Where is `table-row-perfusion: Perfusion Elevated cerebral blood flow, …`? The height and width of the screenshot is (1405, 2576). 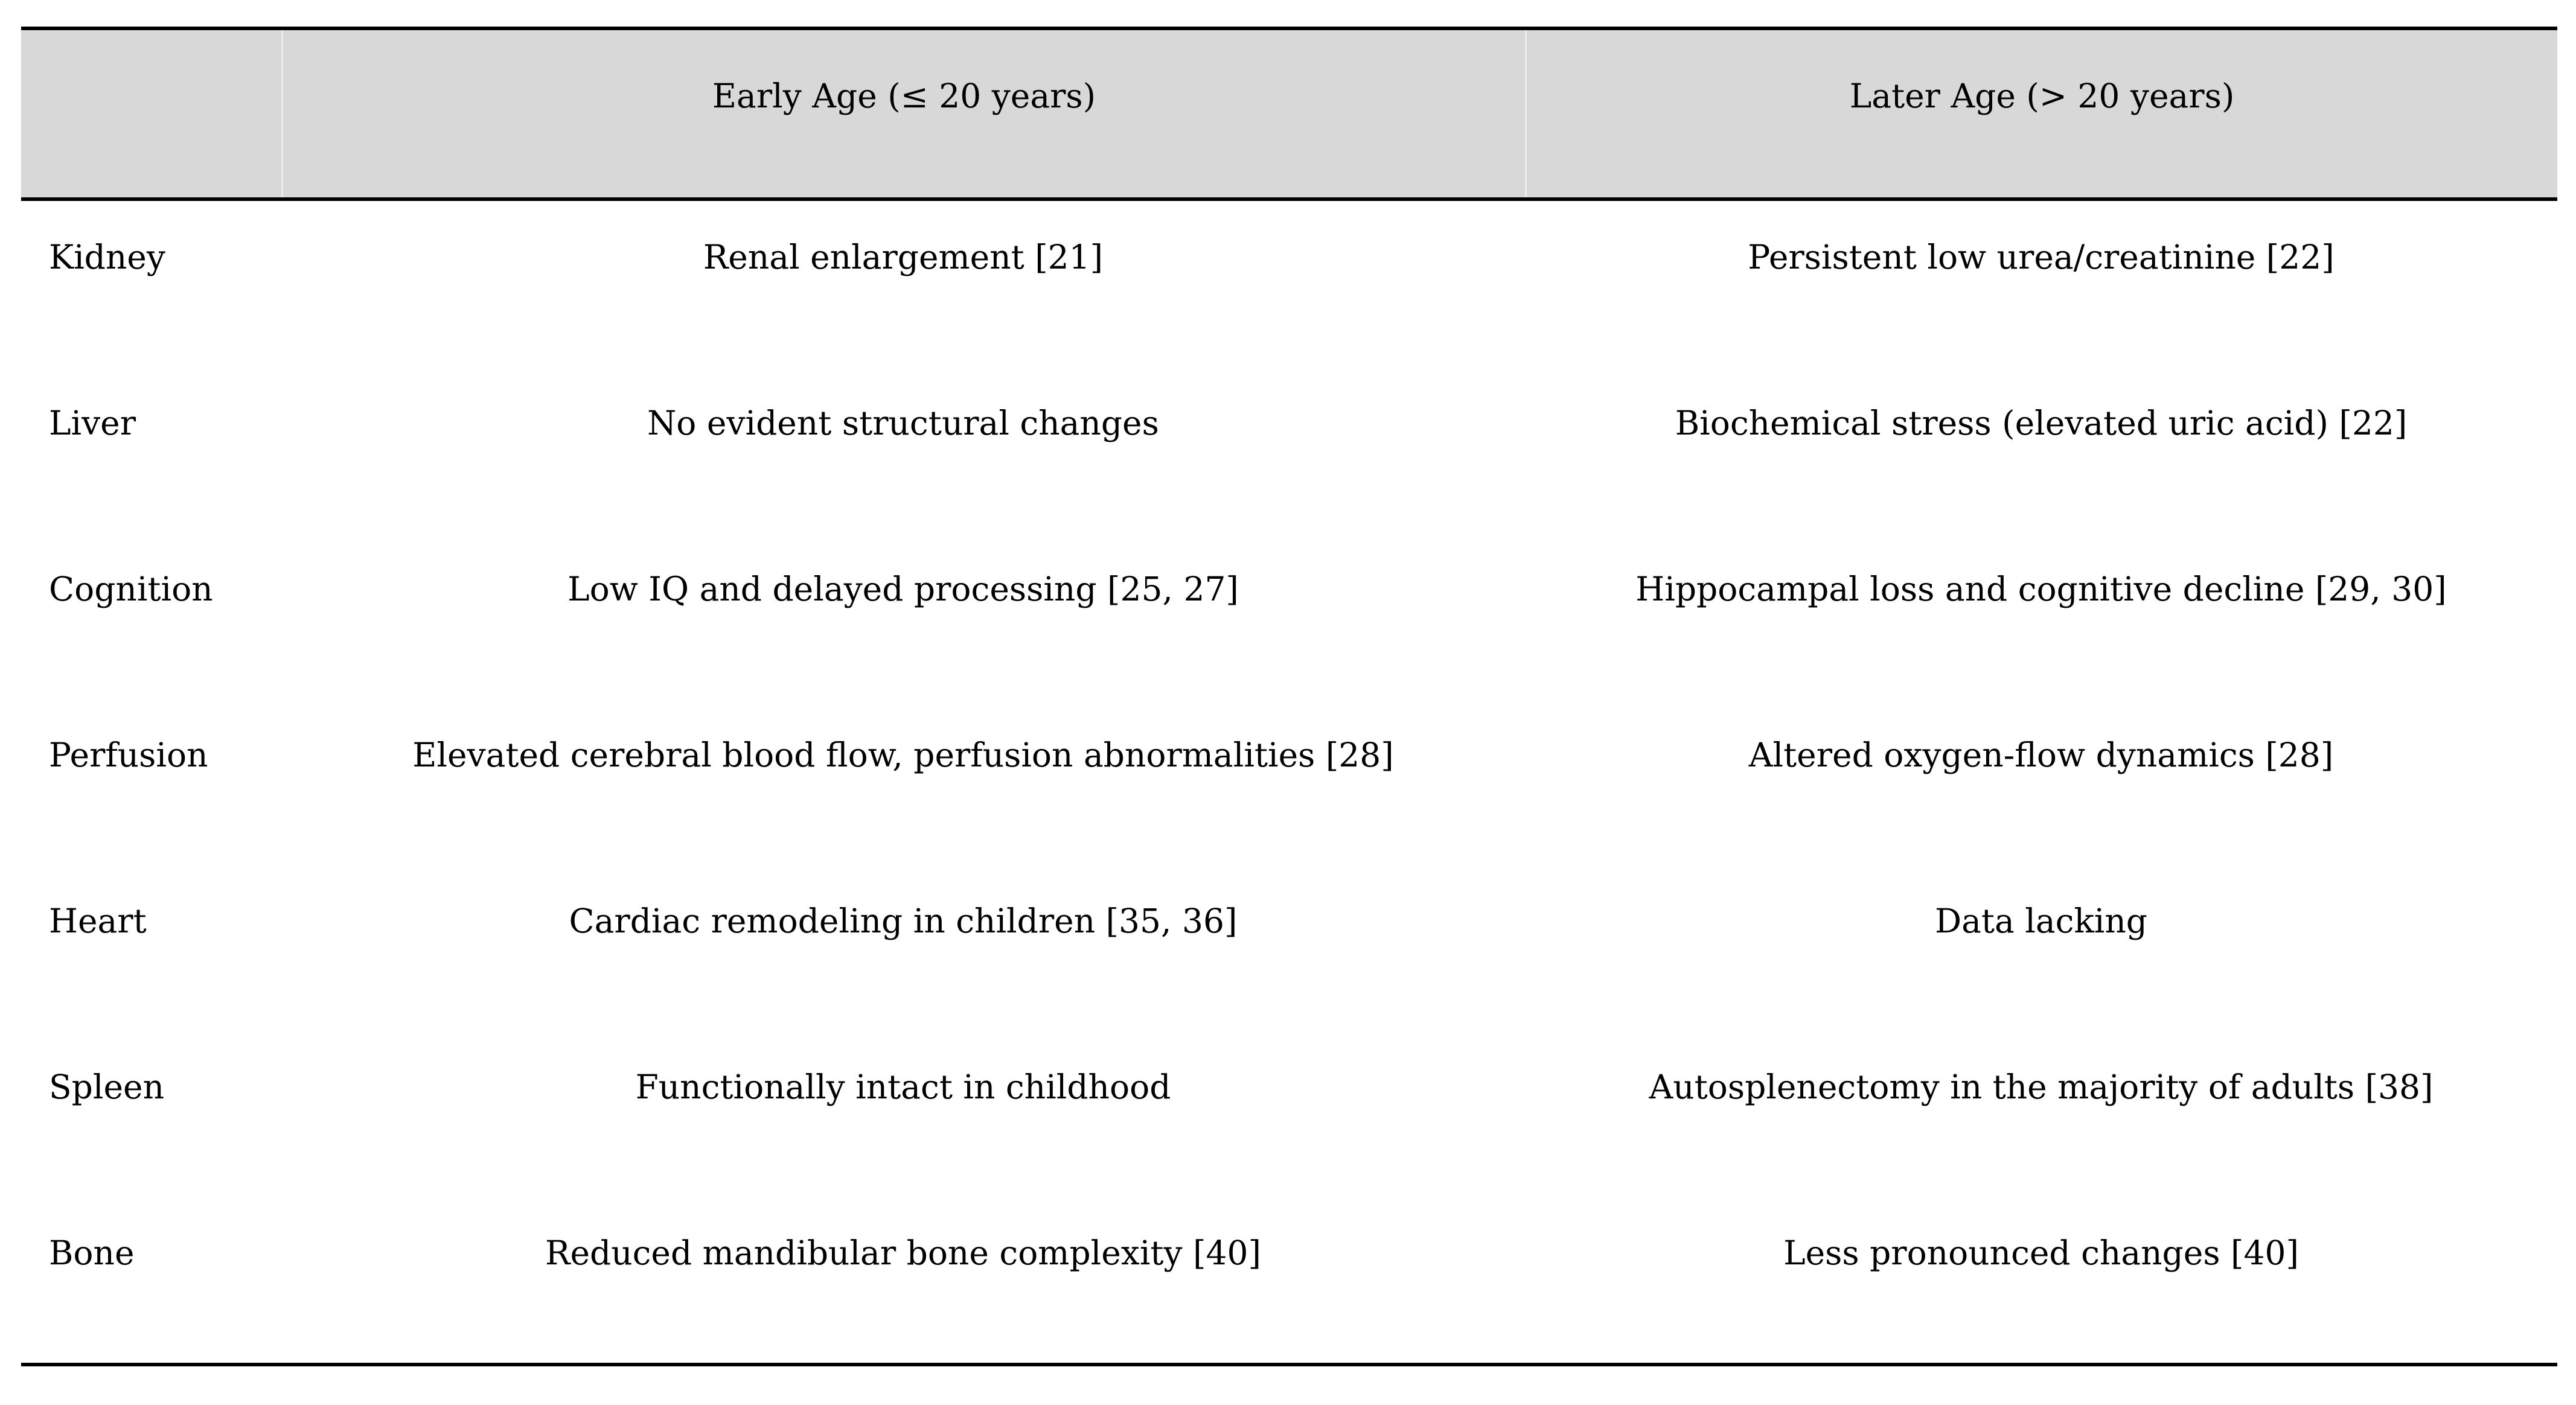 table-row-perfusion: Perfusion Elevated cerebral blood flow, … is located at coordinates (1289, 782).